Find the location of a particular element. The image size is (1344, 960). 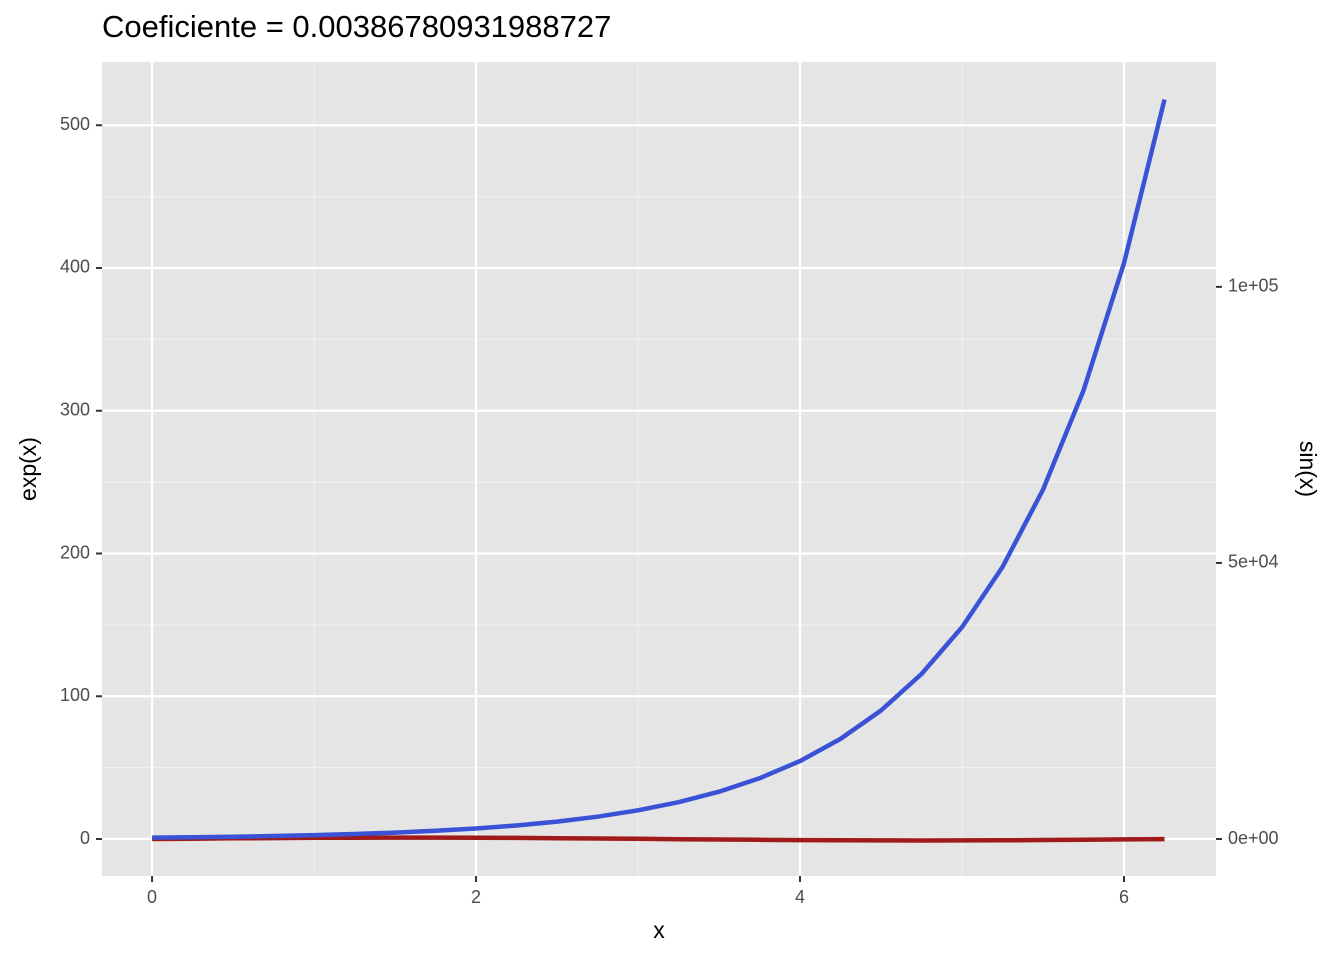

y-tick-label: 0 is located at coordinates (85, 838).